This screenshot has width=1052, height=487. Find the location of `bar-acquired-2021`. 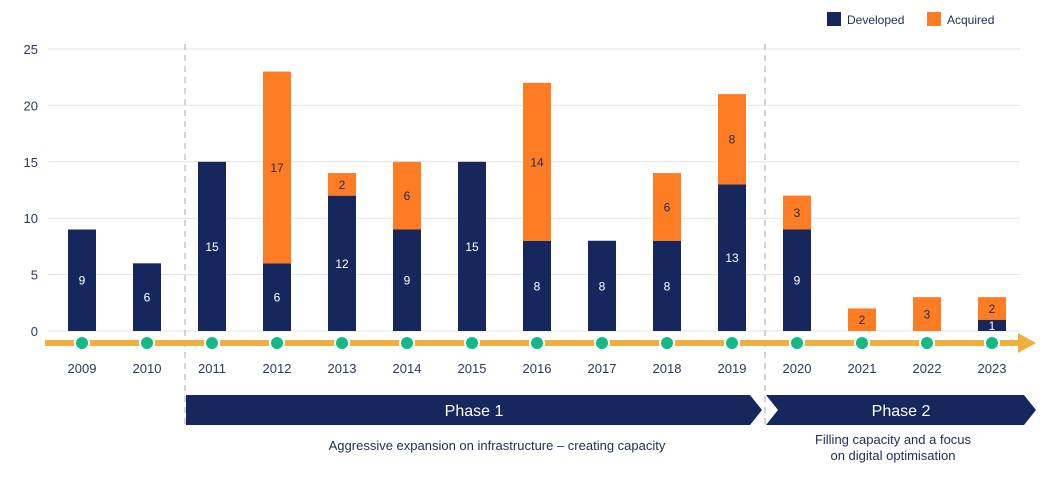

bar-acquired-2021 is located at coordinates (862, 319).